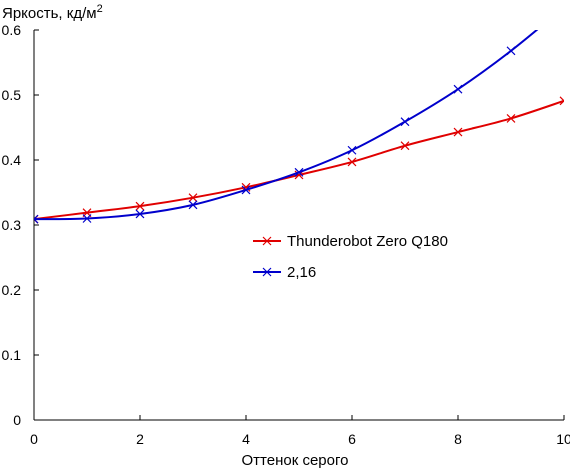 The height and width of the screenshot is (468, 570). I want to click on y-tick-label: 0, so click(17, 420).